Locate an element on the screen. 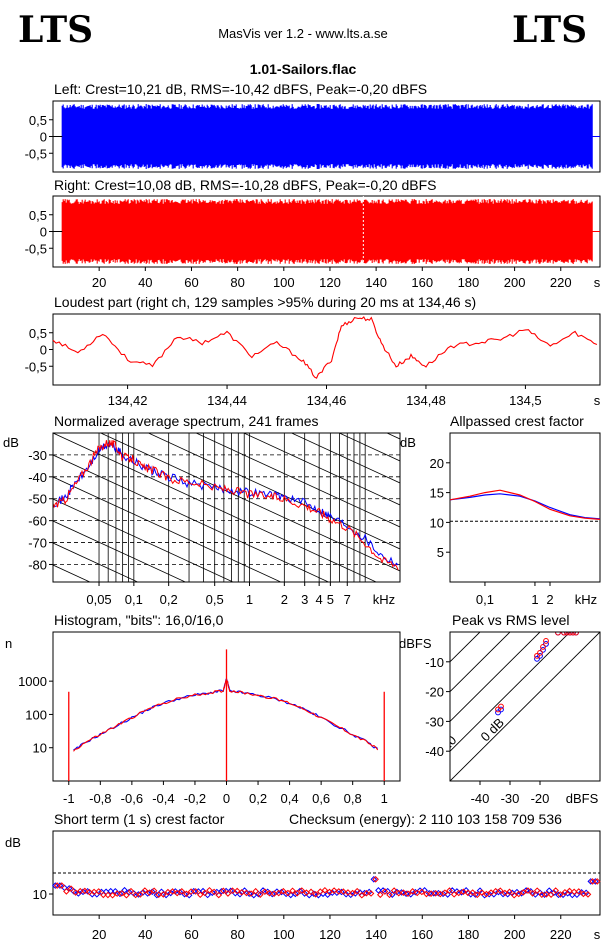 This screenshot has width=606, height=946. y-axis-label: n is located at coordinates (8, 643).